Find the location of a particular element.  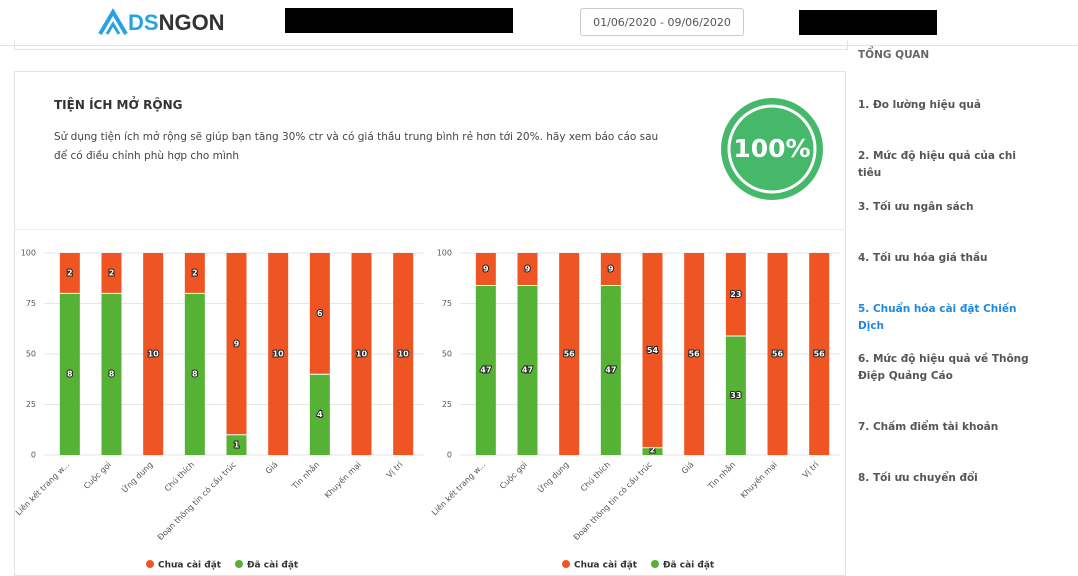

divider is located at coordinates (430, 229).